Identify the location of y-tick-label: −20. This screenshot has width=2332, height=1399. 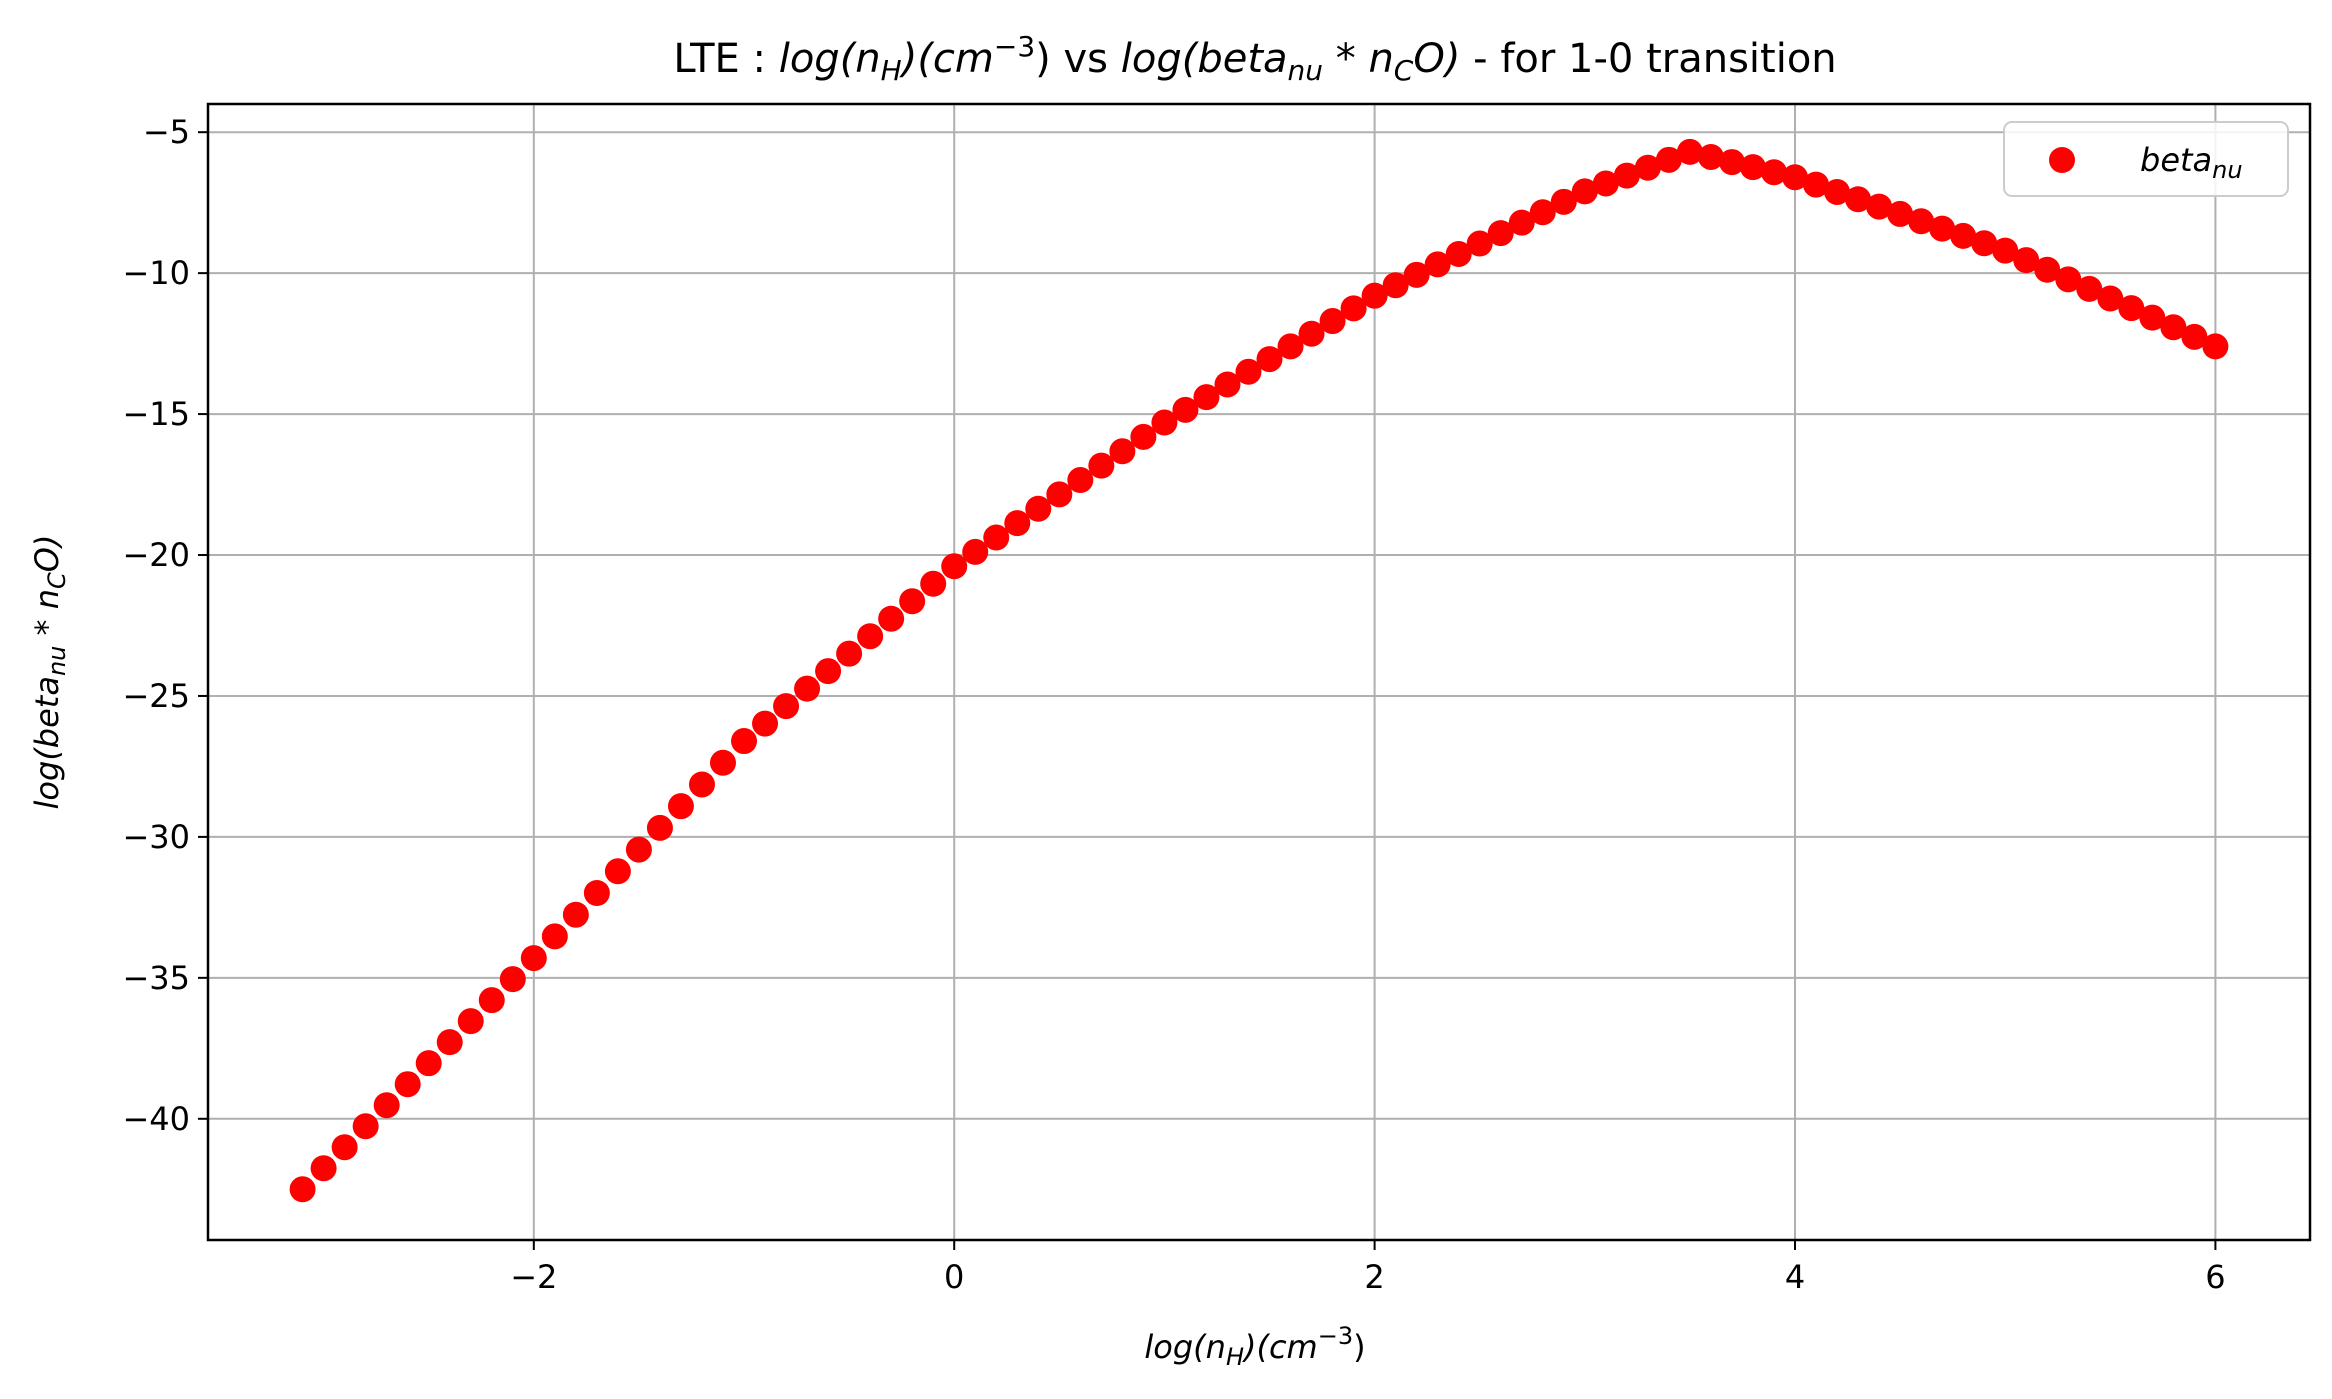
(156, 555).